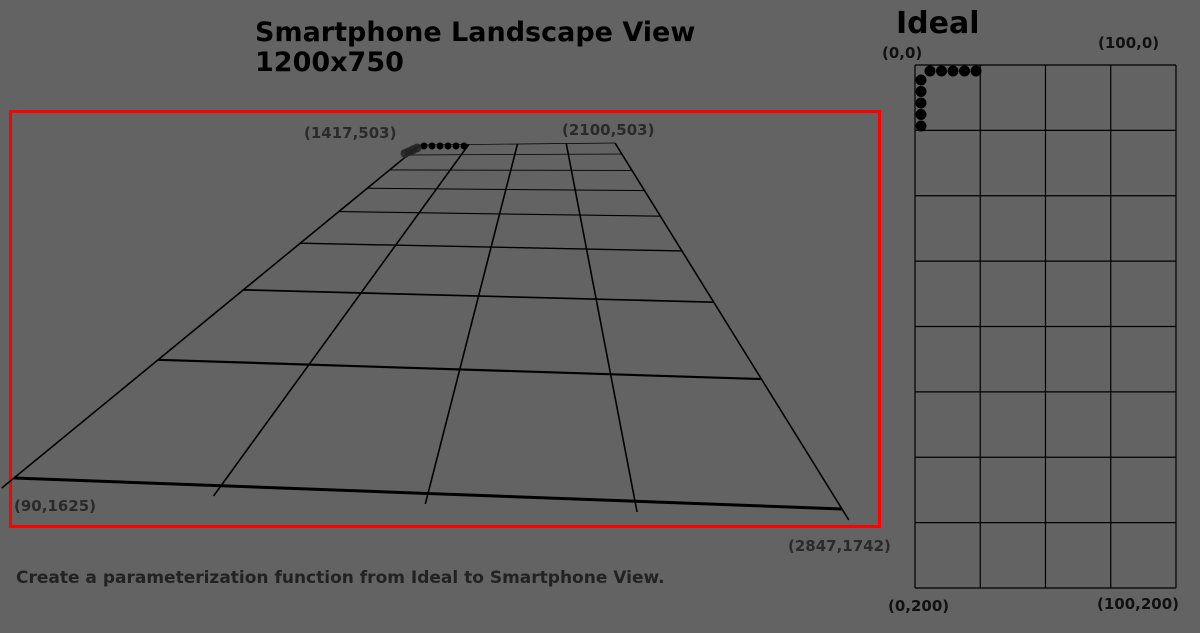  What do you see at coordinates (329, 62) in the screenshot?
I see `title-line-2: 1200x750` at bounding box center [329, 62].